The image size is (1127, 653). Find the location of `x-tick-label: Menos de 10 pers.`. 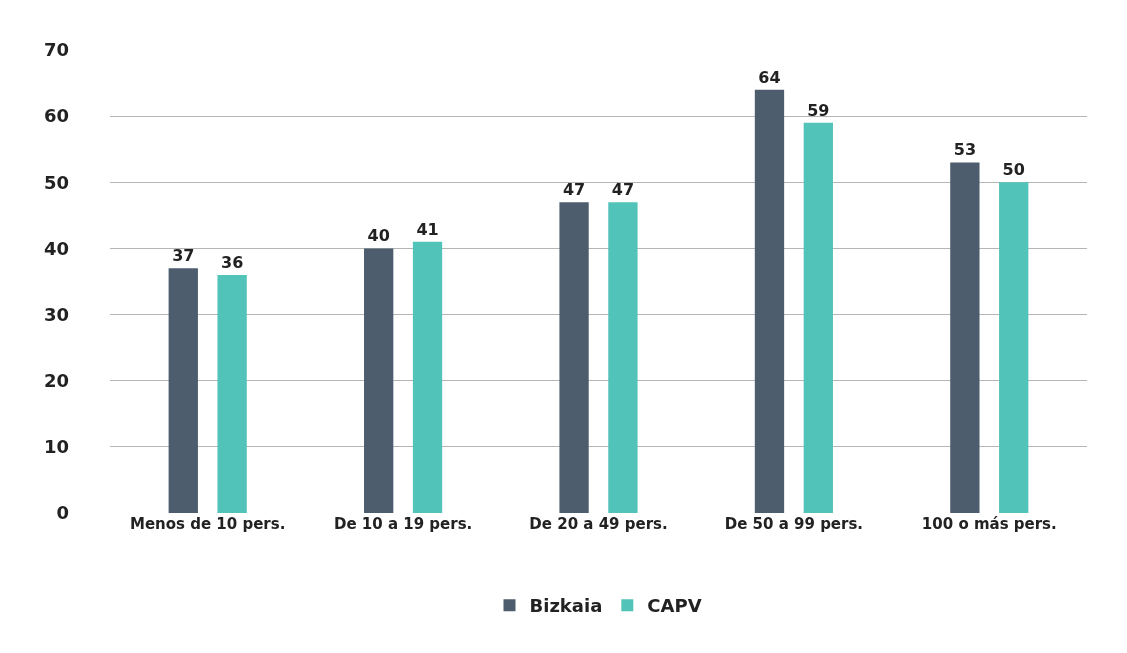

x-tick-label: Menos de 10 pers. is located at coordinates (208, 524).